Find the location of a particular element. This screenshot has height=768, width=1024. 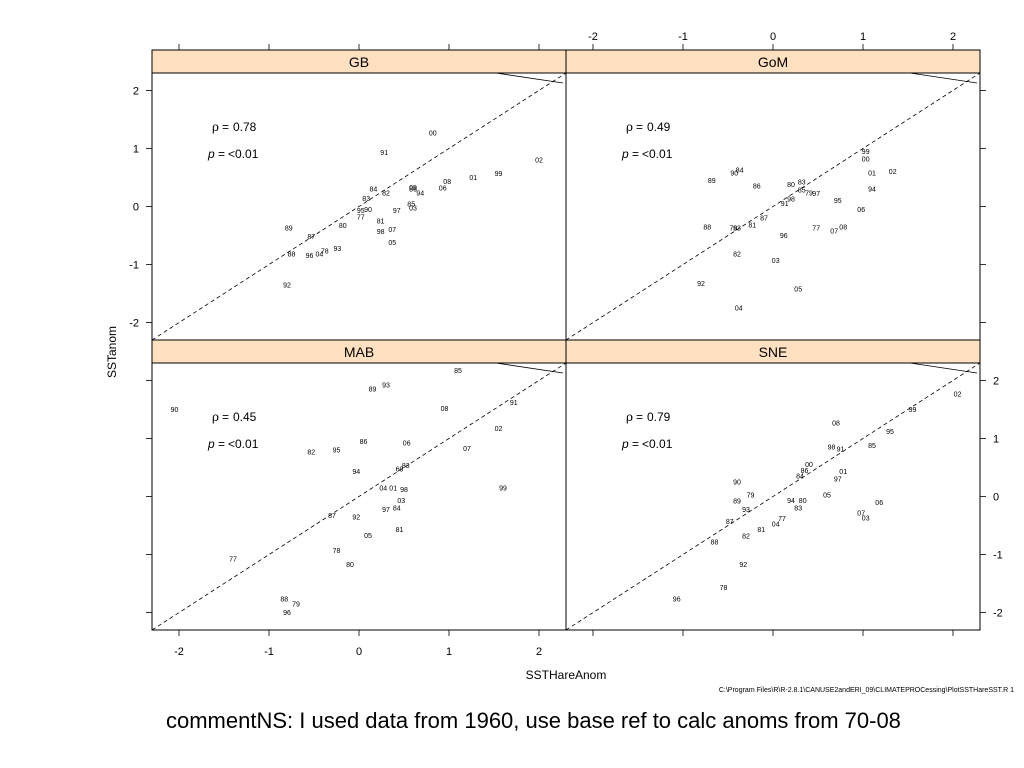

data-point: 98 is located at coordinates (404, 490).